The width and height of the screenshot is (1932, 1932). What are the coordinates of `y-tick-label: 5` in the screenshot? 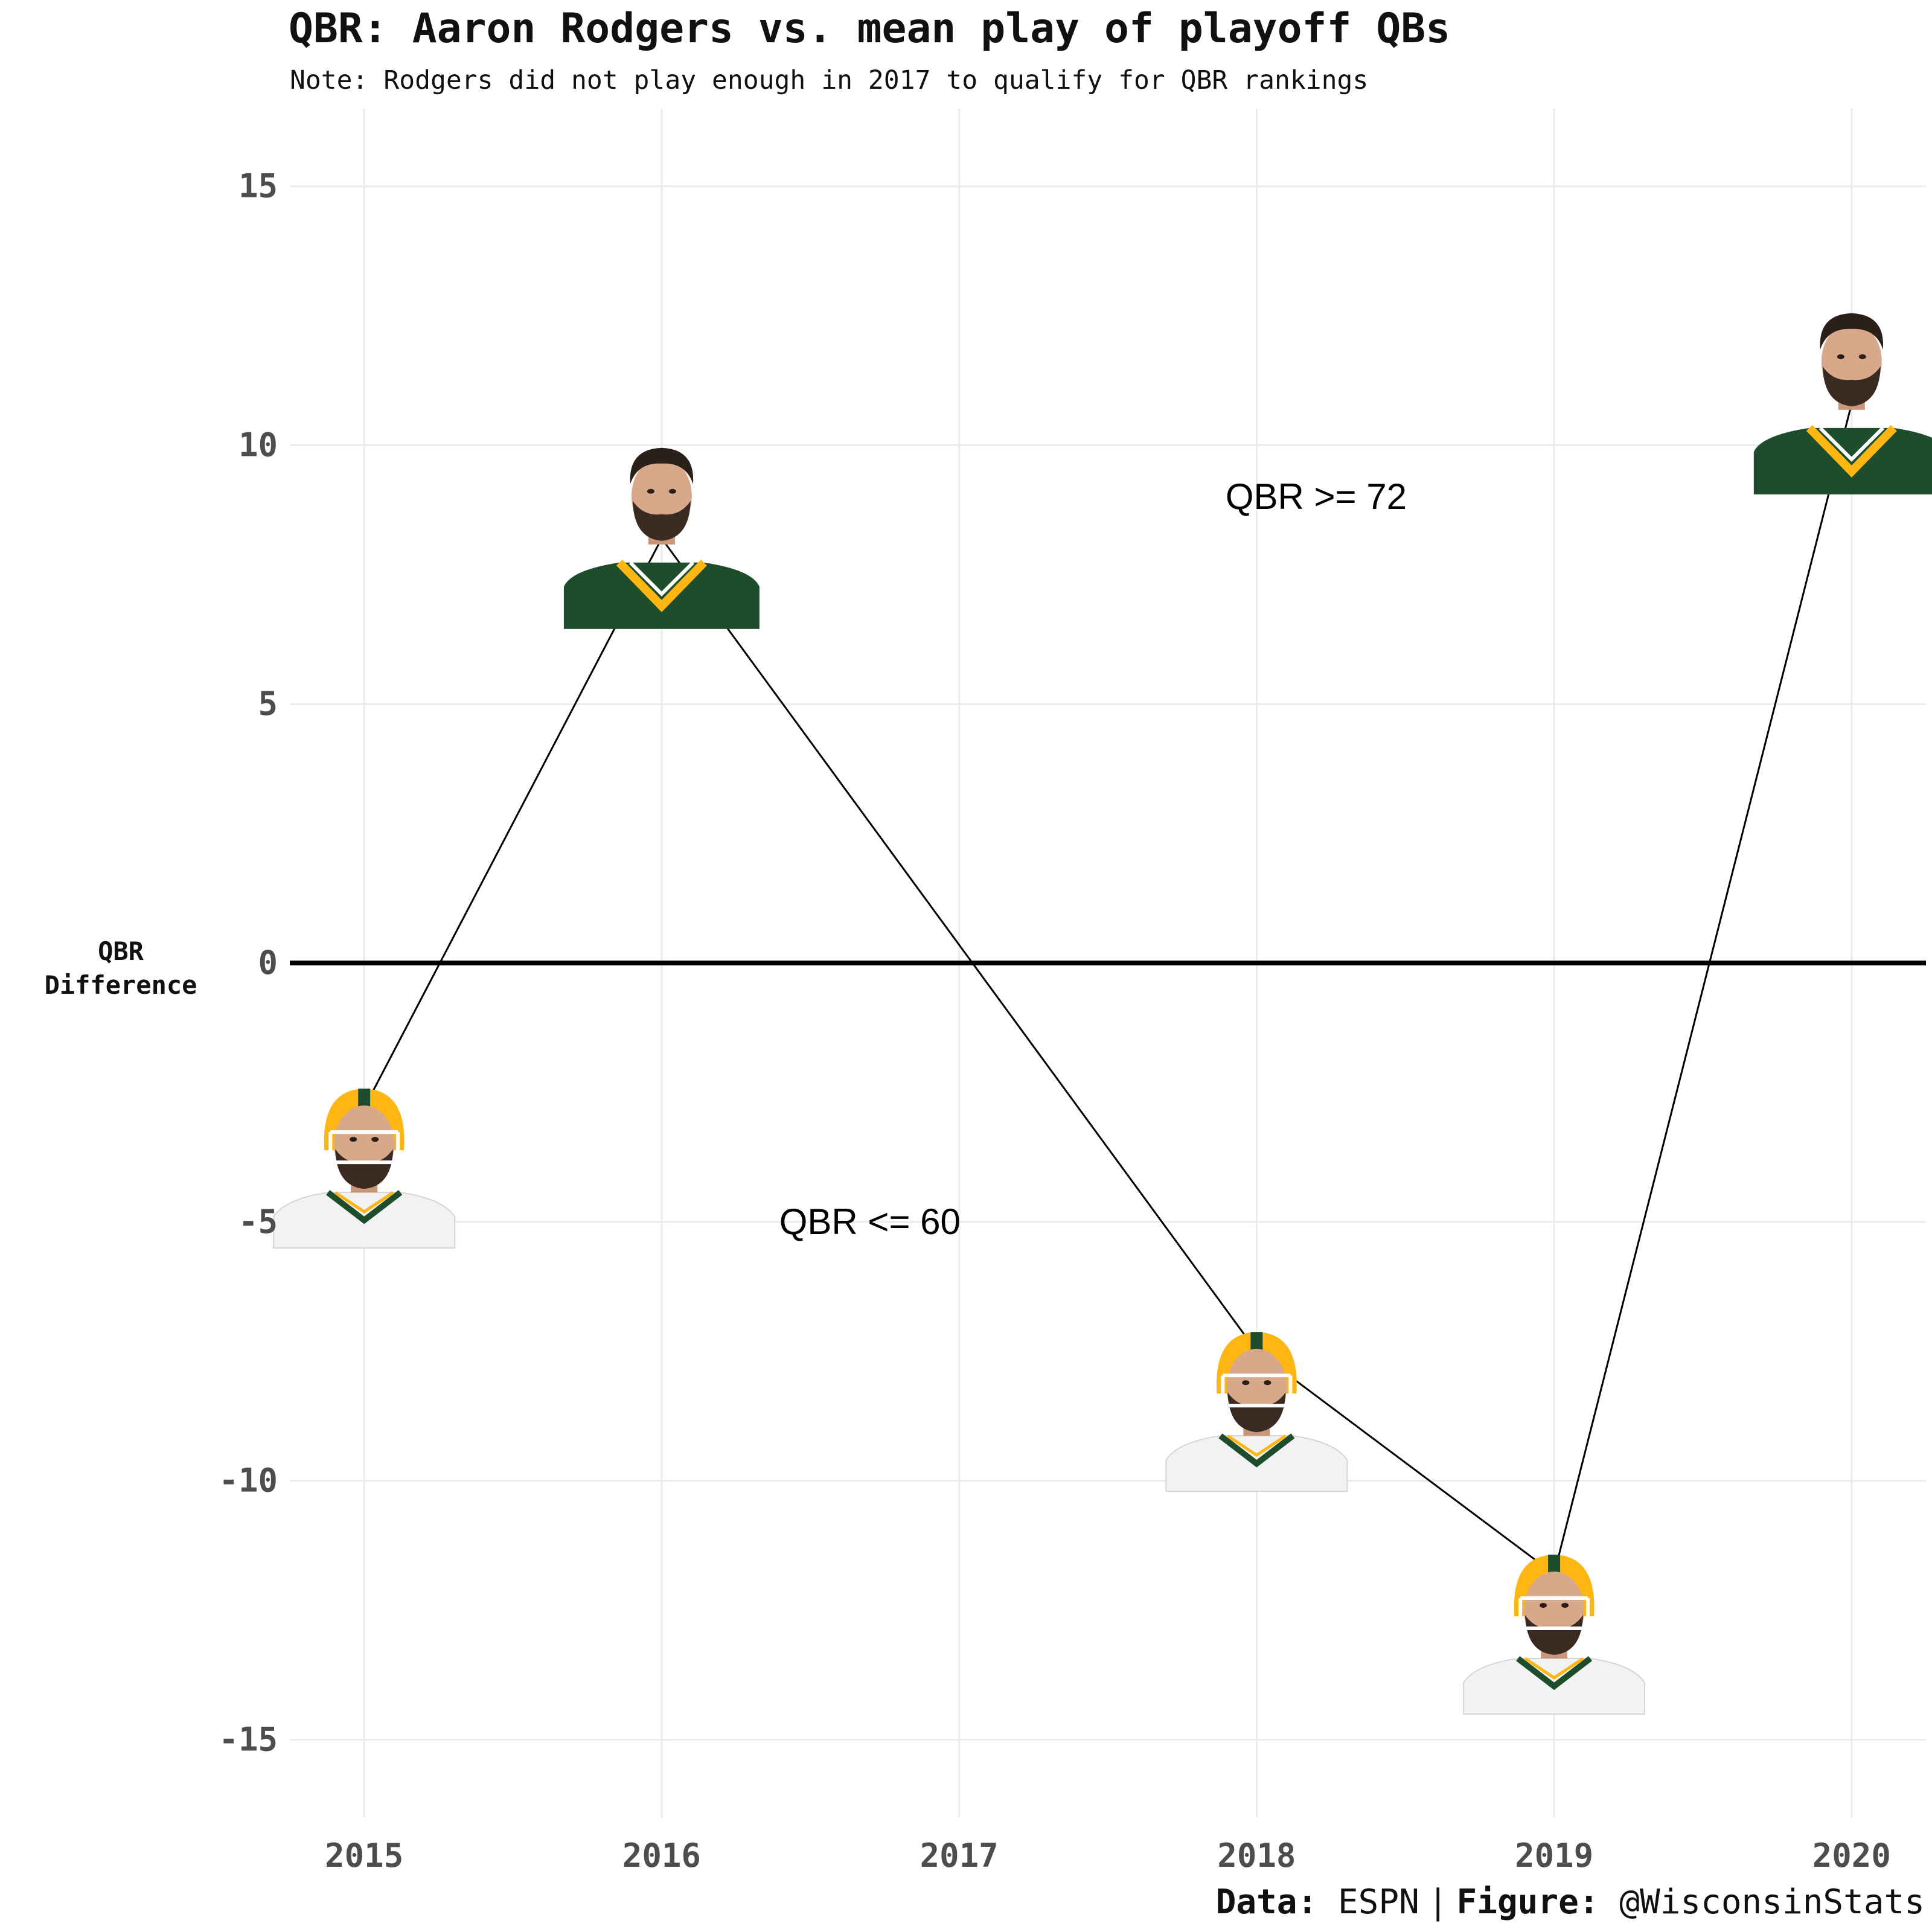 It's located at (268, 704).